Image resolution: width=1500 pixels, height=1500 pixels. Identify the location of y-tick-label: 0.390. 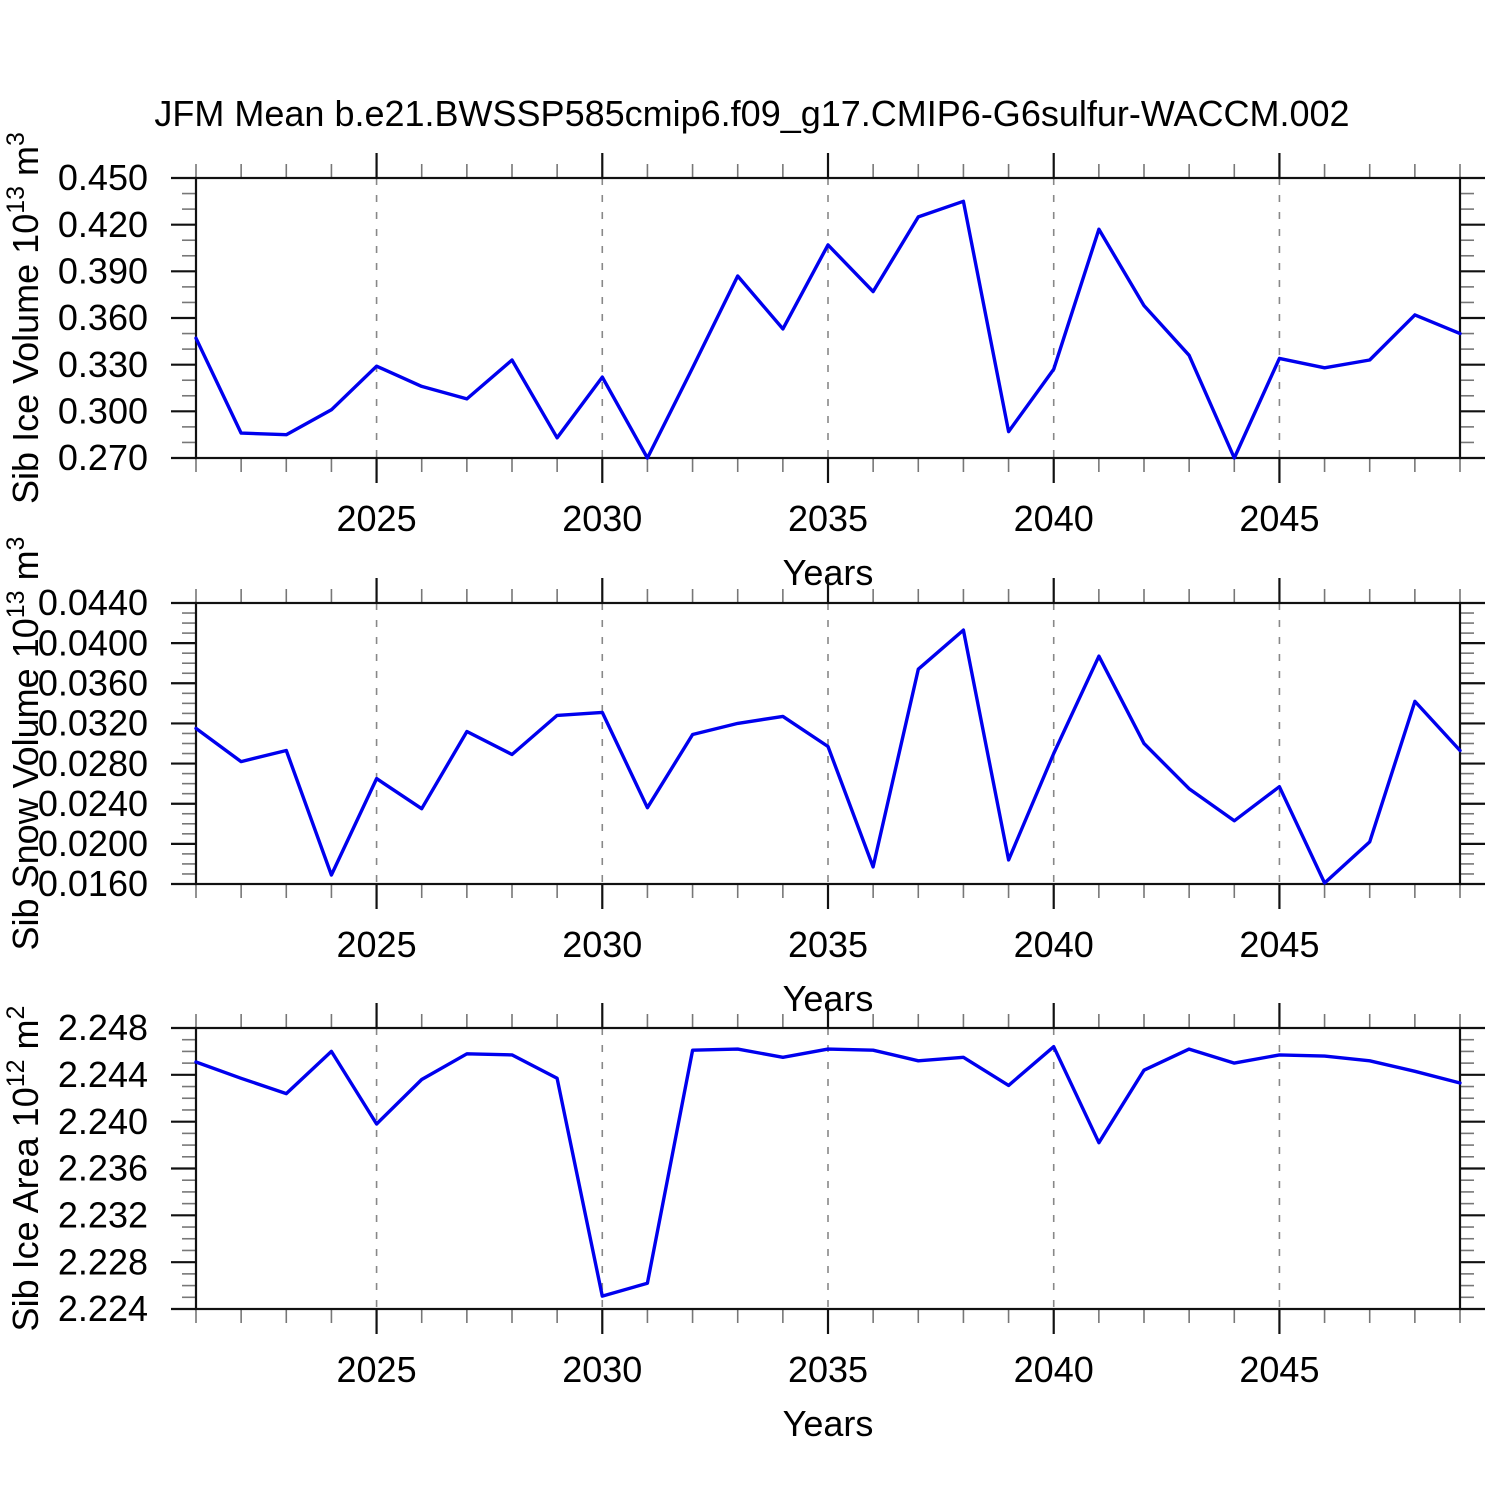
(103, 271).